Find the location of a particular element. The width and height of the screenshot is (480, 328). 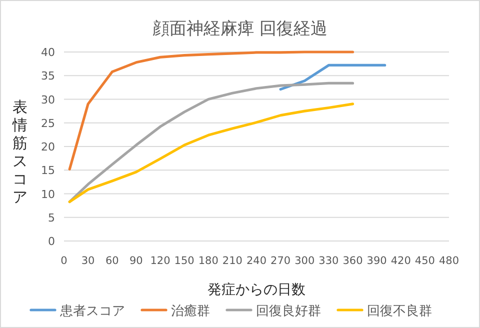

x-tick-label: 450 is located at coordinates (424, 261).